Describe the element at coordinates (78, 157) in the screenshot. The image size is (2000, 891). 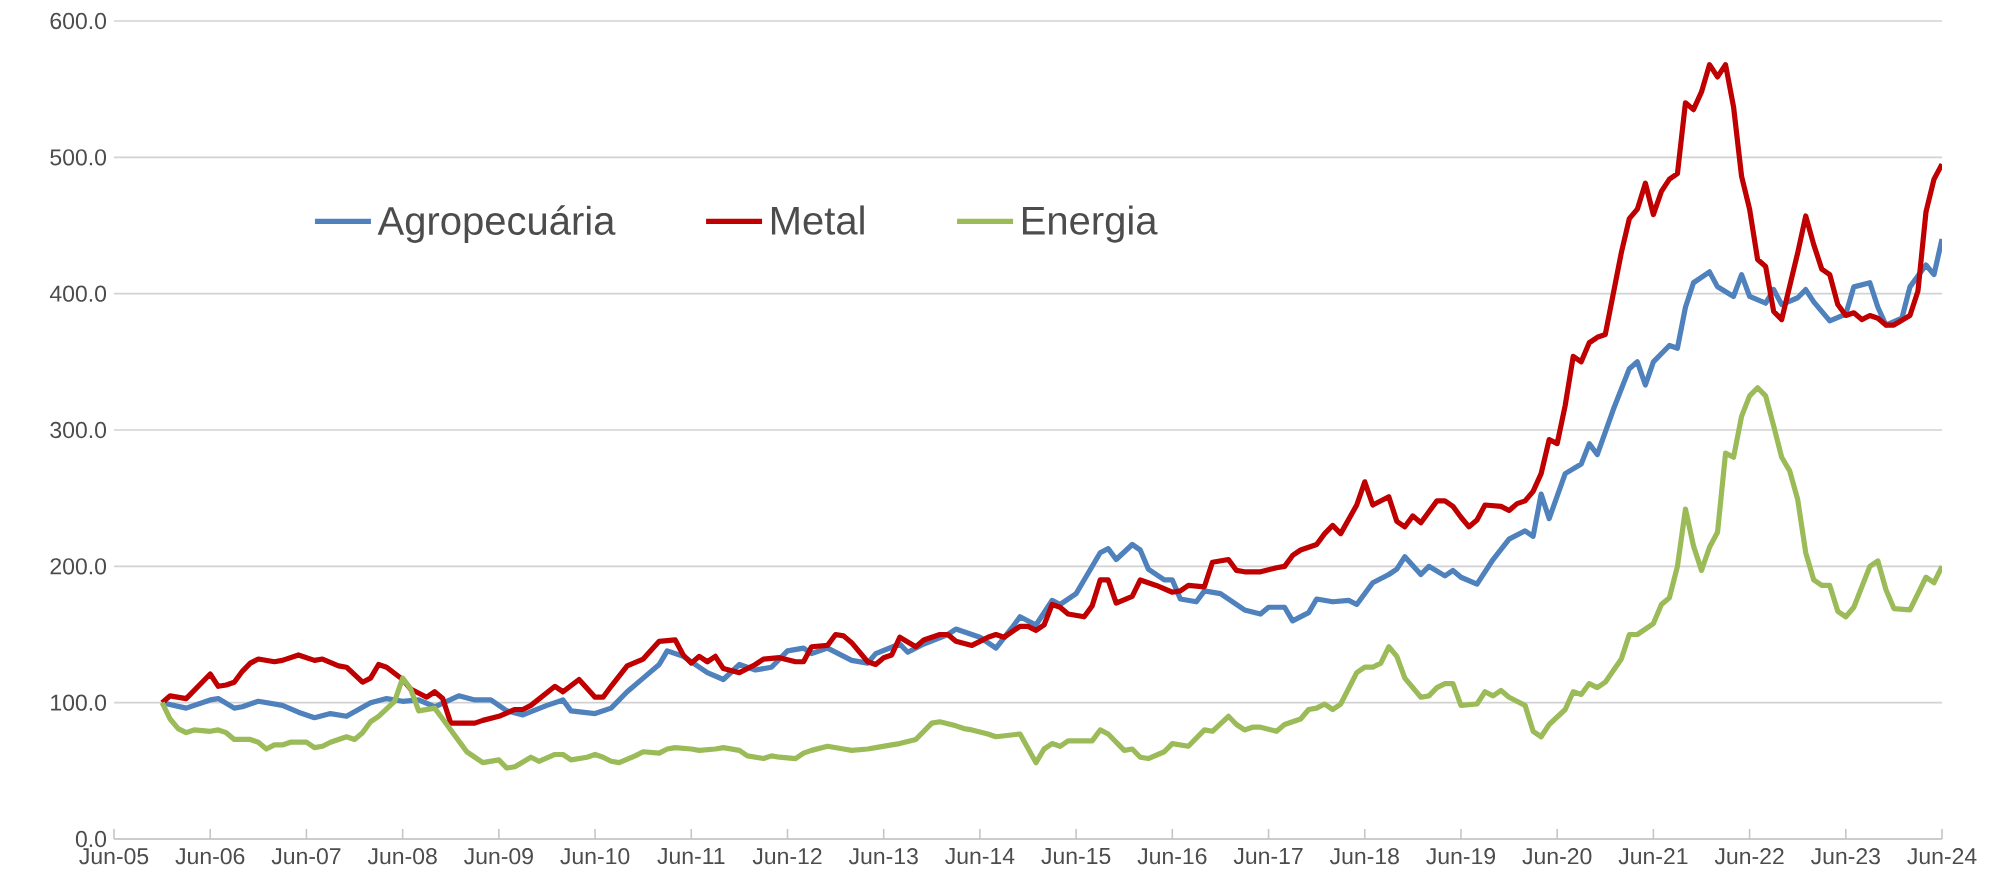
I see `y-tick-label: 500.0` at that location.